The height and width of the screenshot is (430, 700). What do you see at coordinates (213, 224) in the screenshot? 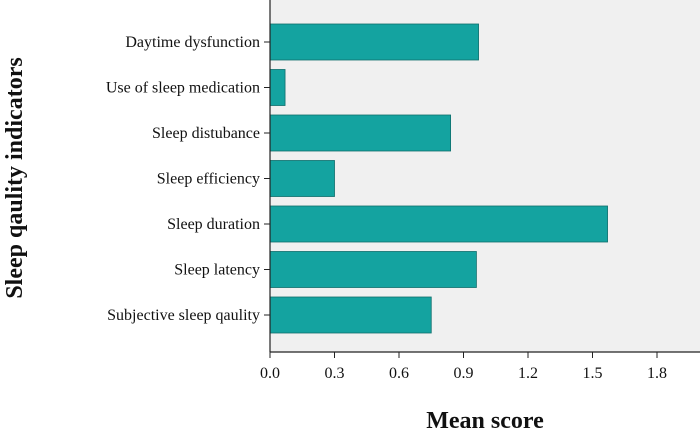
I see `category-label-4: Sleep duration` at bounding box center [213, 224].